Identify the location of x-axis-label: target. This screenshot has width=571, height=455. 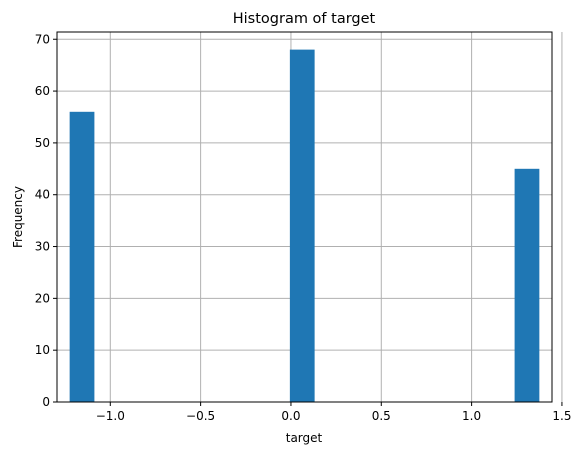
(304, 438).